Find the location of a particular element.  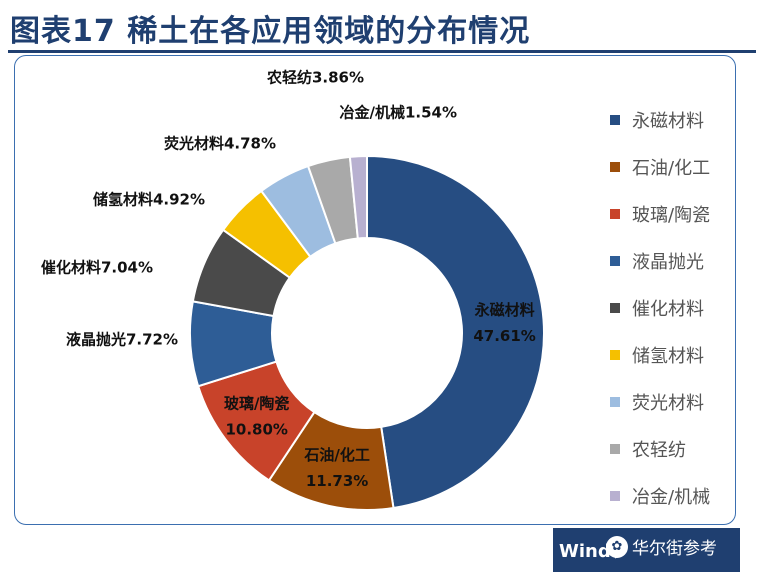

chart-legend: 永磁材料石油/化工玻璃/陶瓷液晶抛光催化材料储氢材料荧光材料农轻纺冶金/机械 is located at coordinates (660, 307).